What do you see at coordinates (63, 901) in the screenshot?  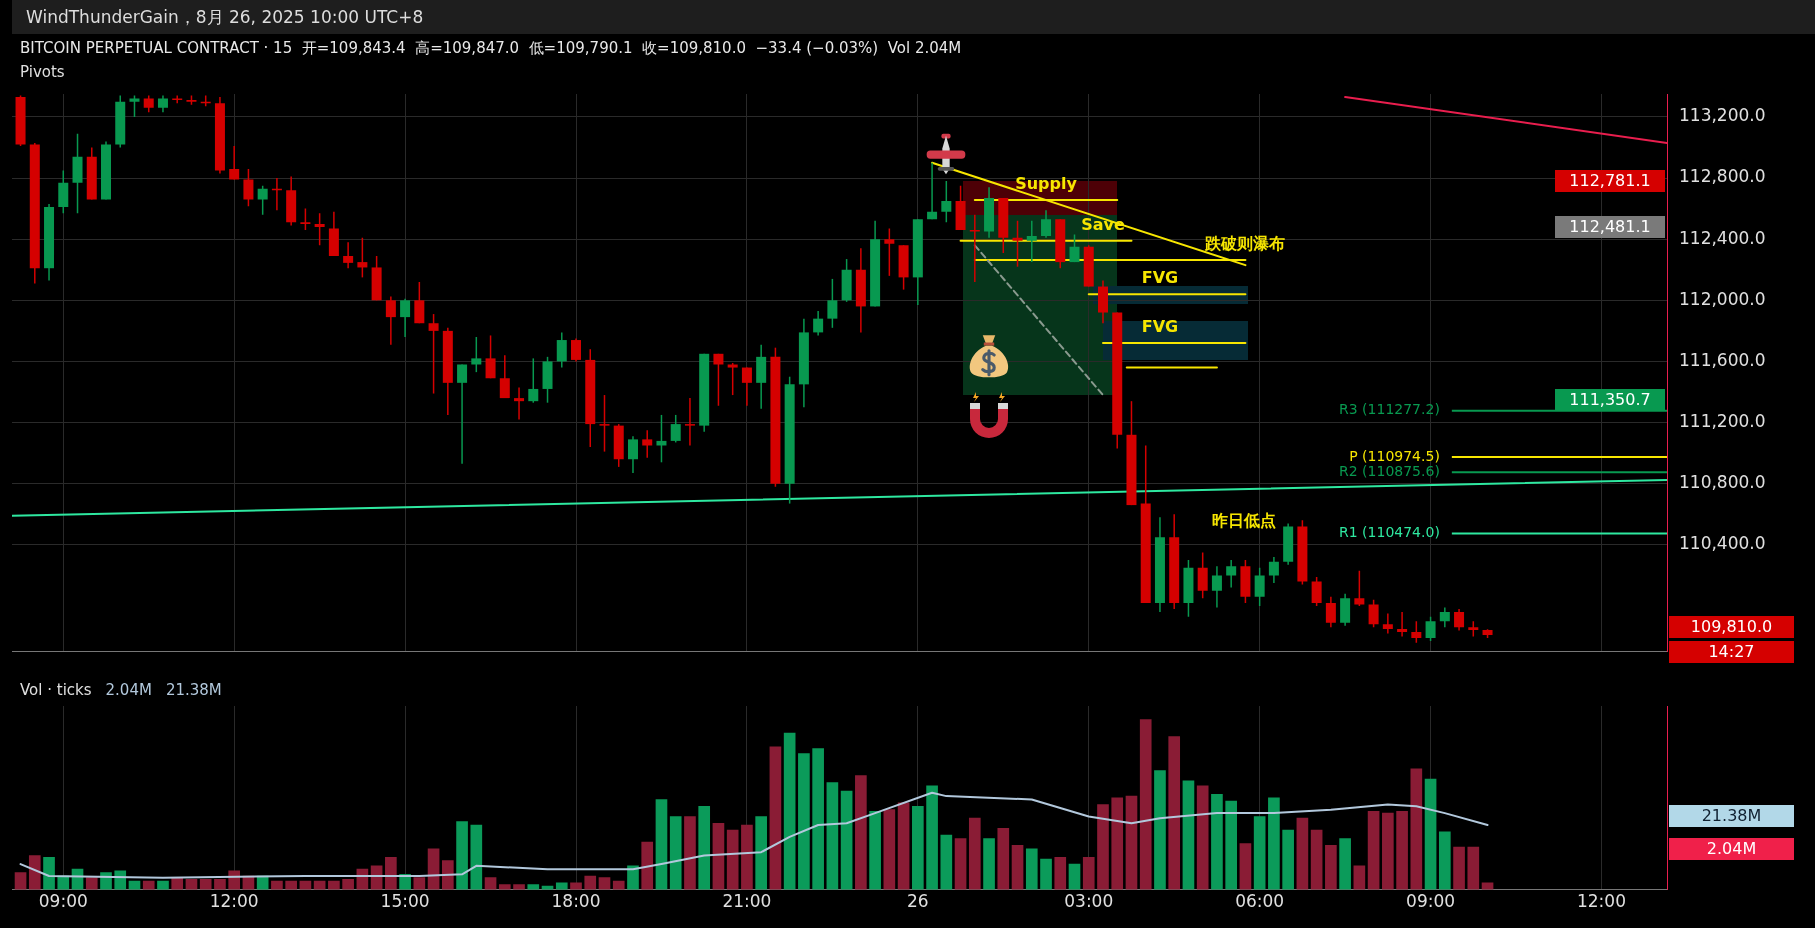 I see `x-tick-label: 09:00` at bounding box center [63, 901].